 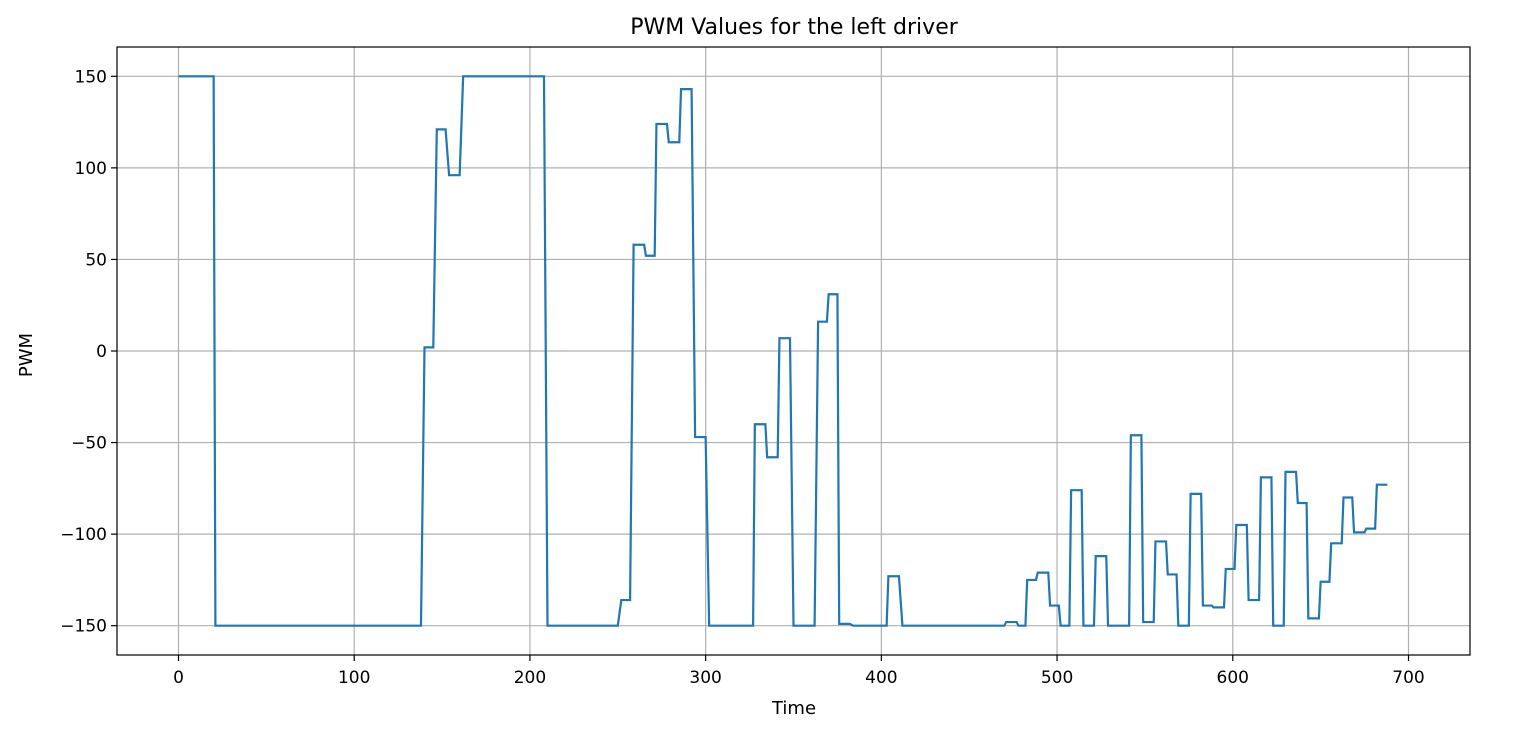 I want to click on x-tick-label: 300, so click(x=705, y=678).